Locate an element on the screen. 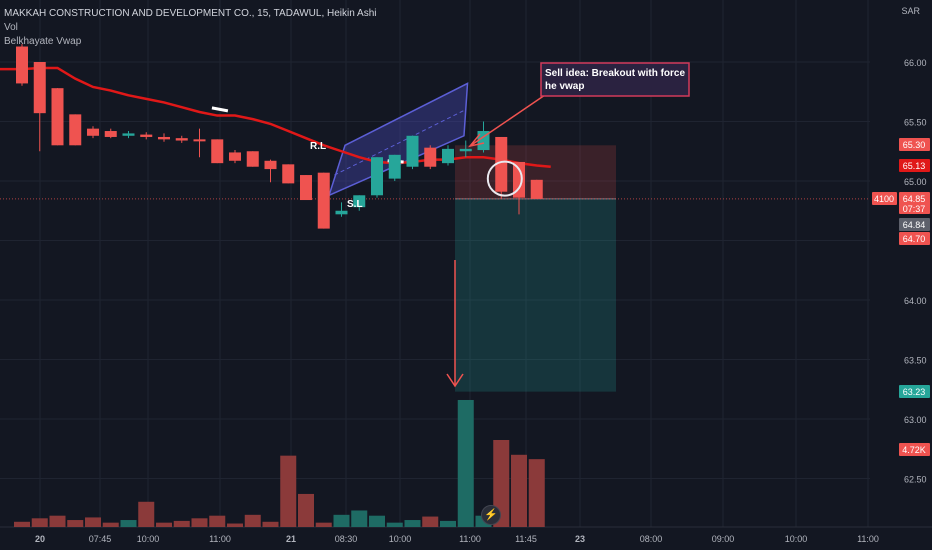 This screenshot has width=932, height=550. volume-value-label: 4100 is located at coordinates (884, 199).